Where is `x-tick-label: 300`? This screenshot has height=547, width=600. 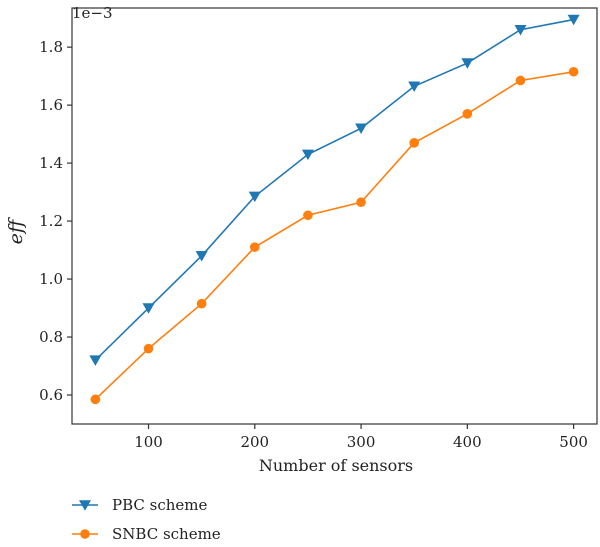 x-tick-label: 300 is located at coordinates (361, 442).